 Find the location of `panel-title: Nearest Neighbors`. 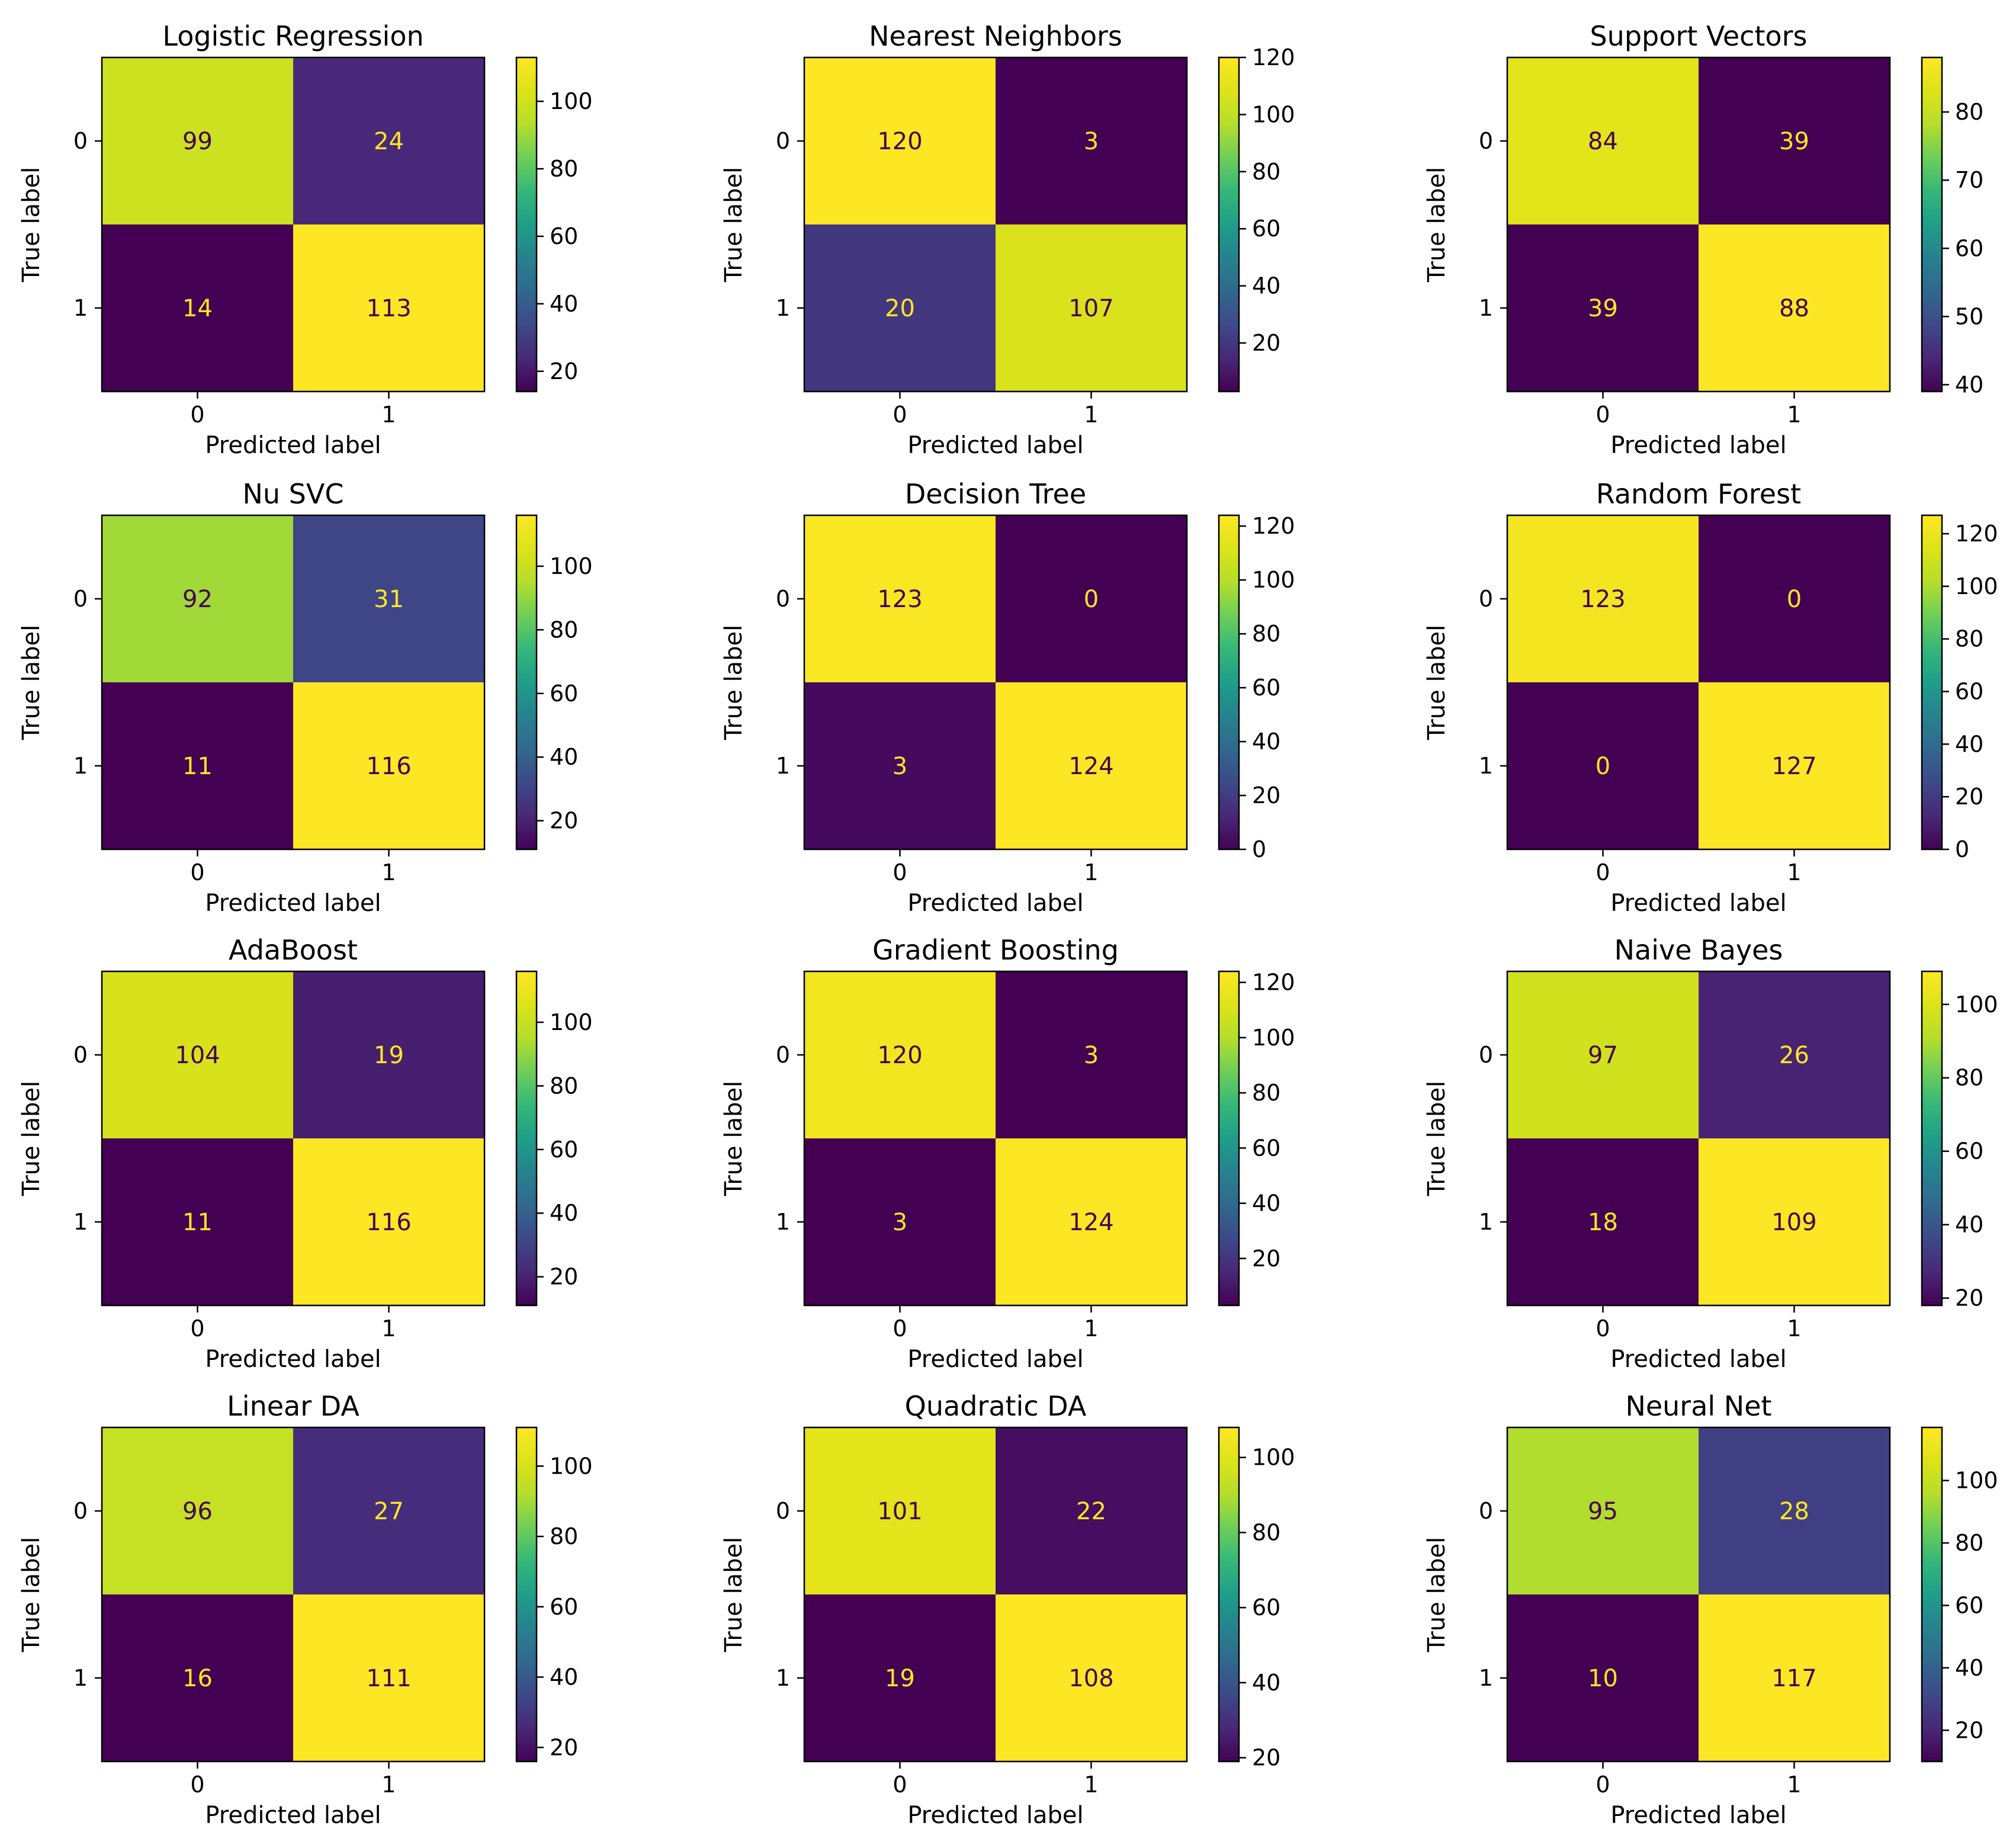

panel-title: Nearest Neighbors is located at coordinates (995, 36).